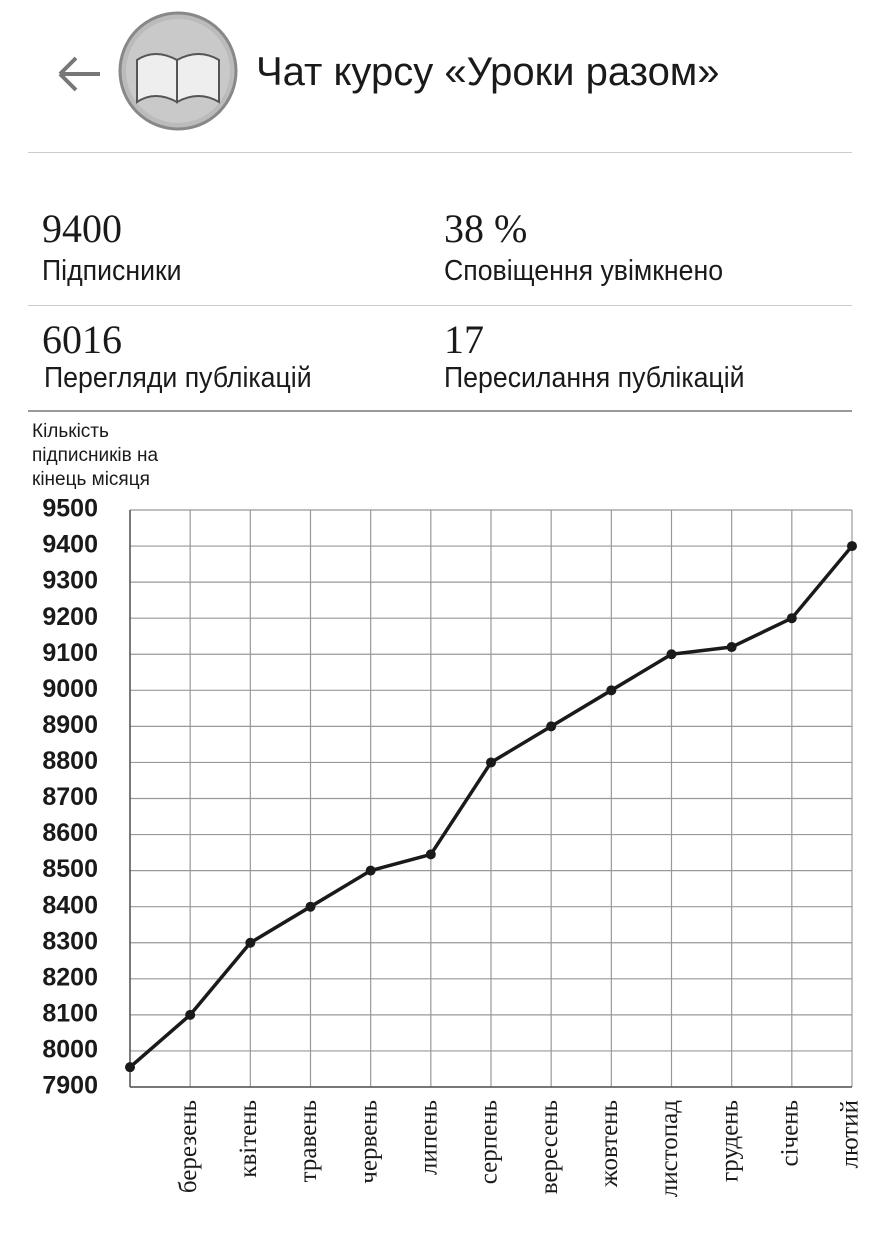  Describe the element at coordinates (70, 545) in the screenshot. I see `y-tick-label: 9400` at that location.